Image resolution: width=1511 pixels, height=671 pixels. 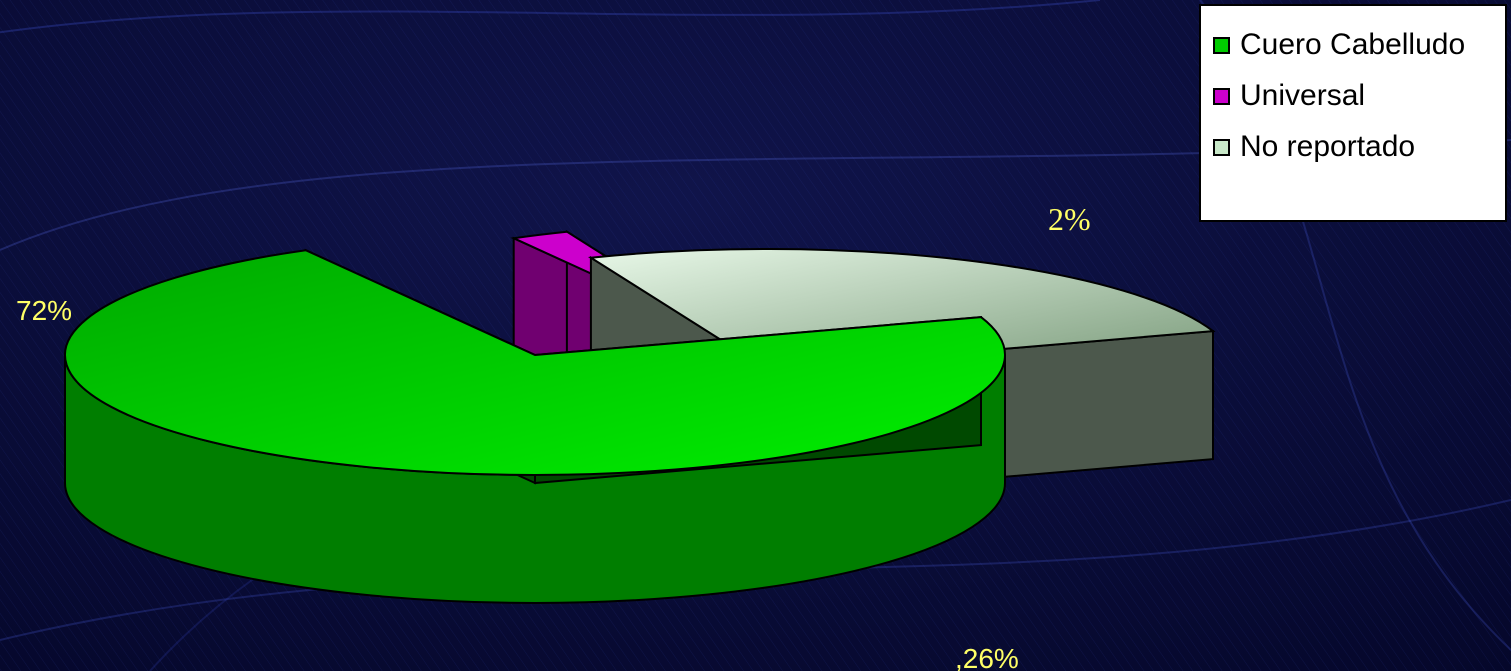 I want to click on legend-label: No reportado, so click(x=1328, y=146).